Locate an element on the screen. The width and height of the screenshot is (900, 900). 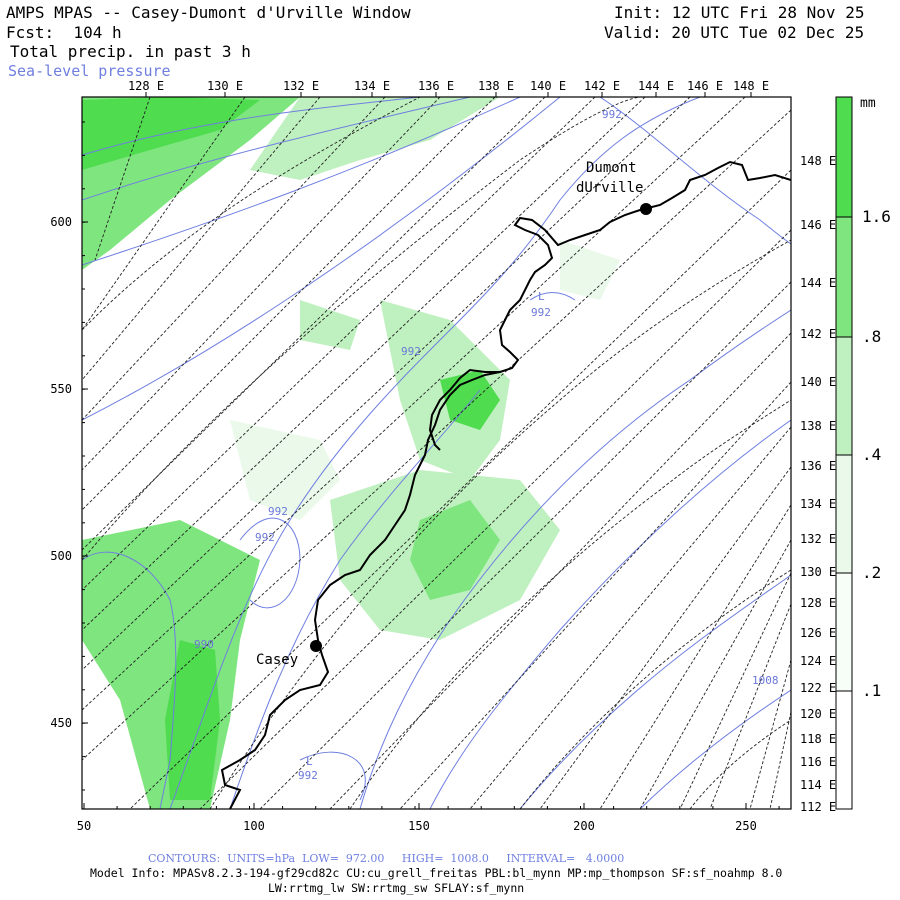
casey-station-marker is located at coordinates (316, 646).